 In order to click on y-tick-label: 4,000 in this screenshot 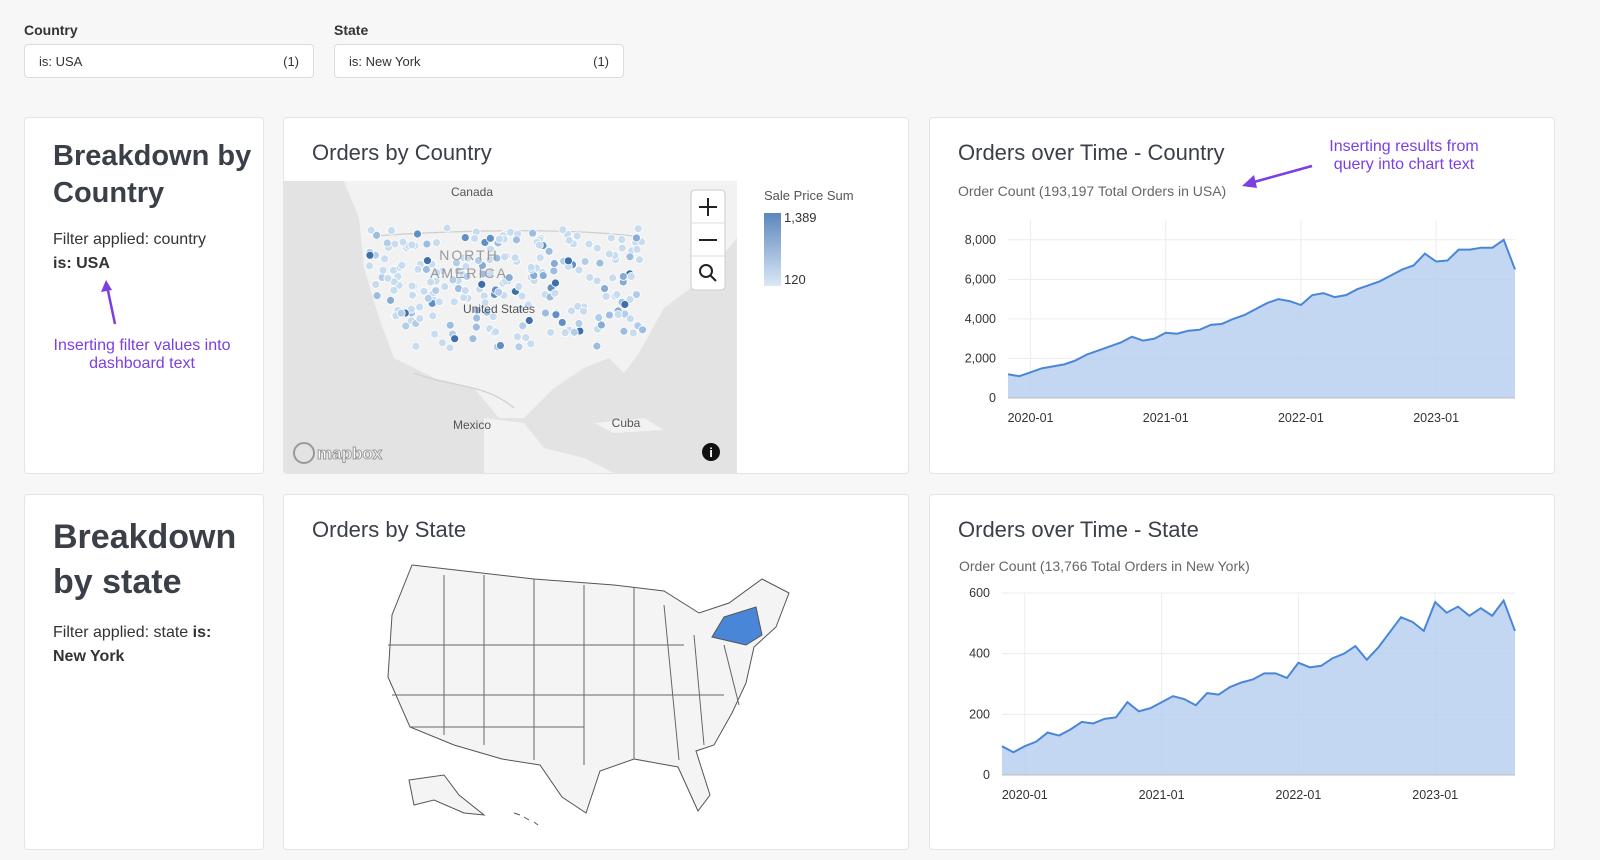, I will do `click(980, 319)`.